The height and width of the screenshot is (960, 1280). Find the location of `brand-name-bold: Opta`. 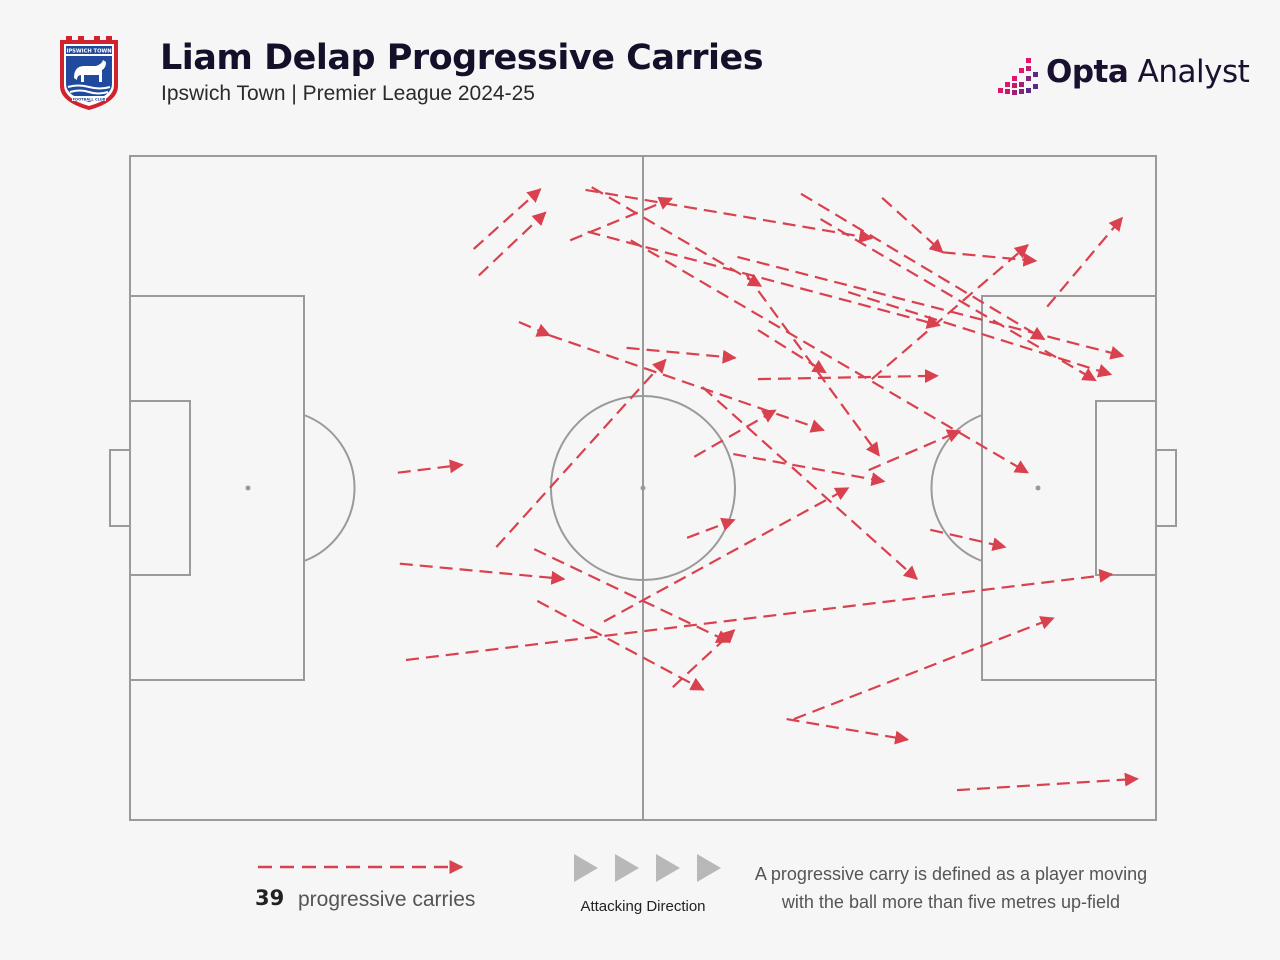

brand-name-bold: Opta is located at coordinates (1087, 72).